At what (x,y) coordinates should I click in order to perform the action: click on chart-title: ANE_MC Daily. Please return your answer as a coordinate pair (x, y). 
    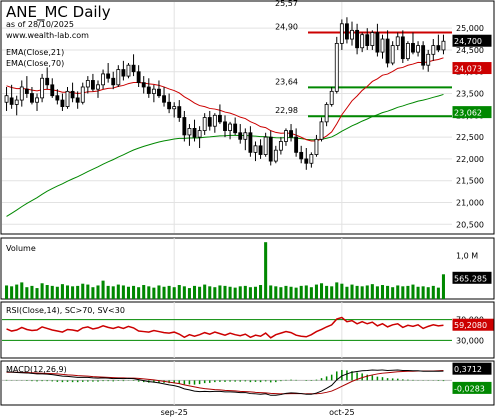
    Looking at the image, I should click on (58, 12).